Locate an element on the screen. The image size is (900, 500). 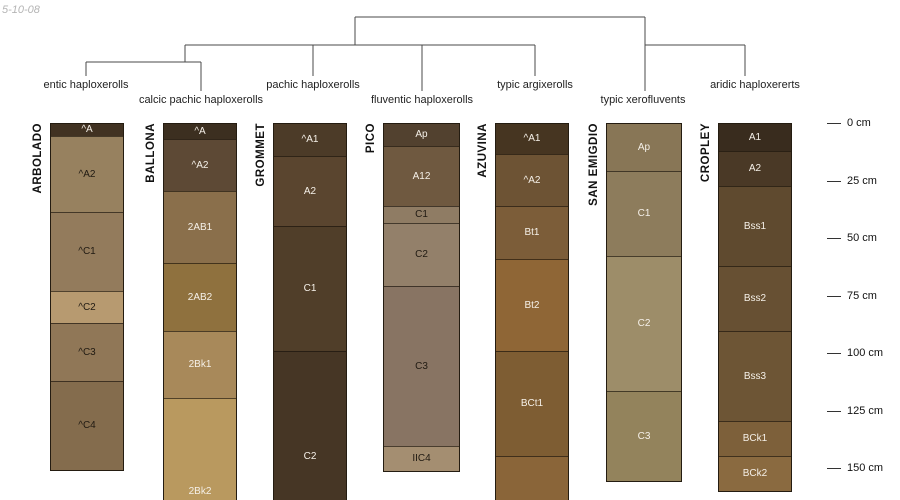
soil-horizon: 2AB2 is located at coordinates (200, 297).